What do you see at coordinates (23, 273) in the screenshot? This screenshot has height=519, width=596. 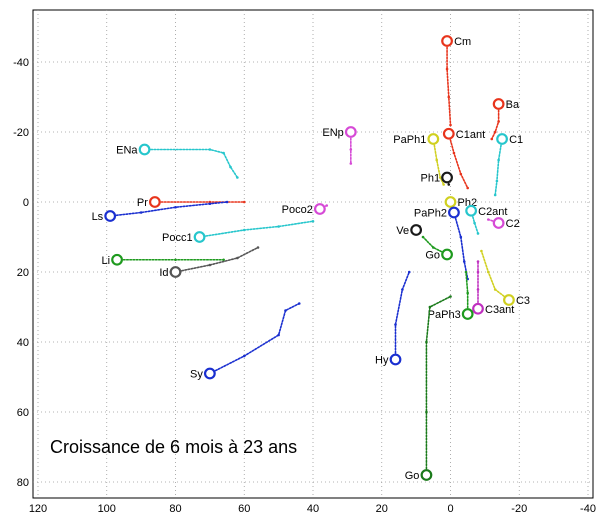 I see `y-tick-label: 20` at bounding box center [23, 273].